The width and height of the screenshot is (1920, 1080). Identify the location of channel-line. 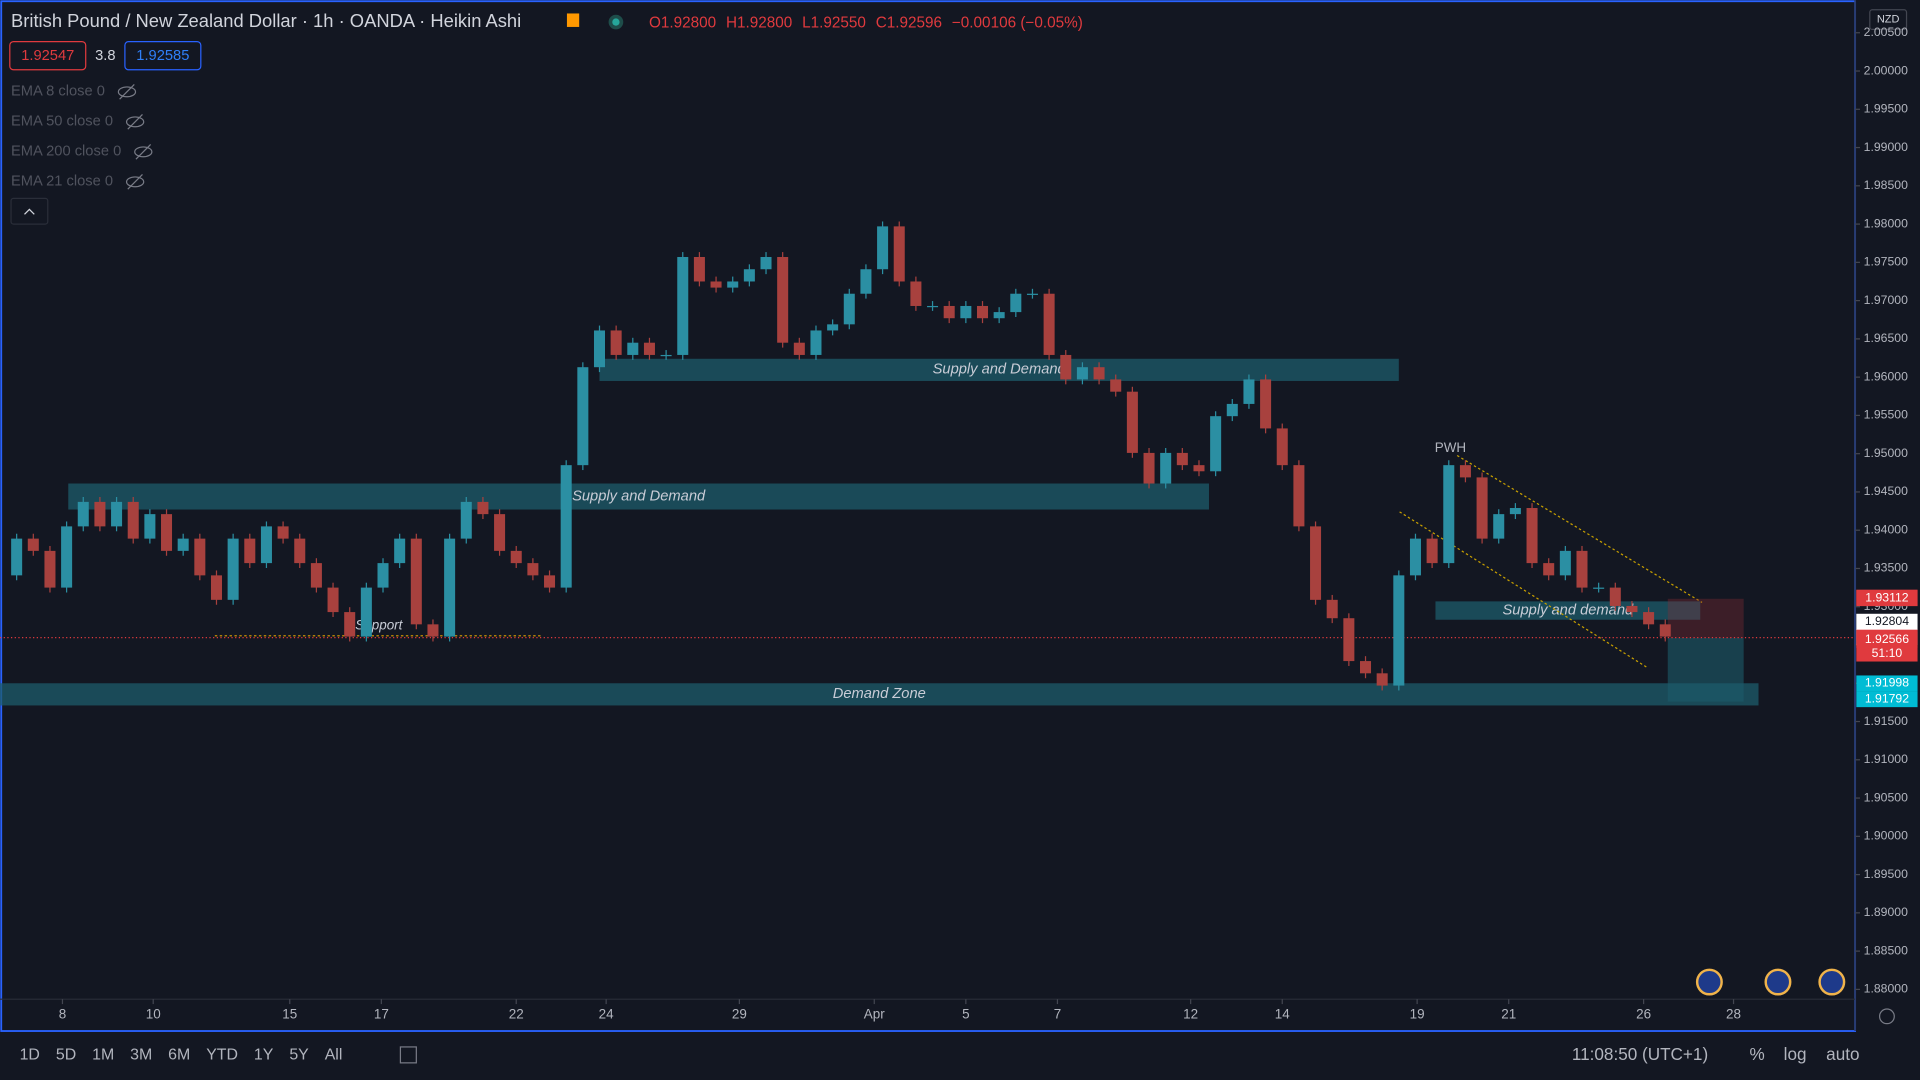
(1579, 528).